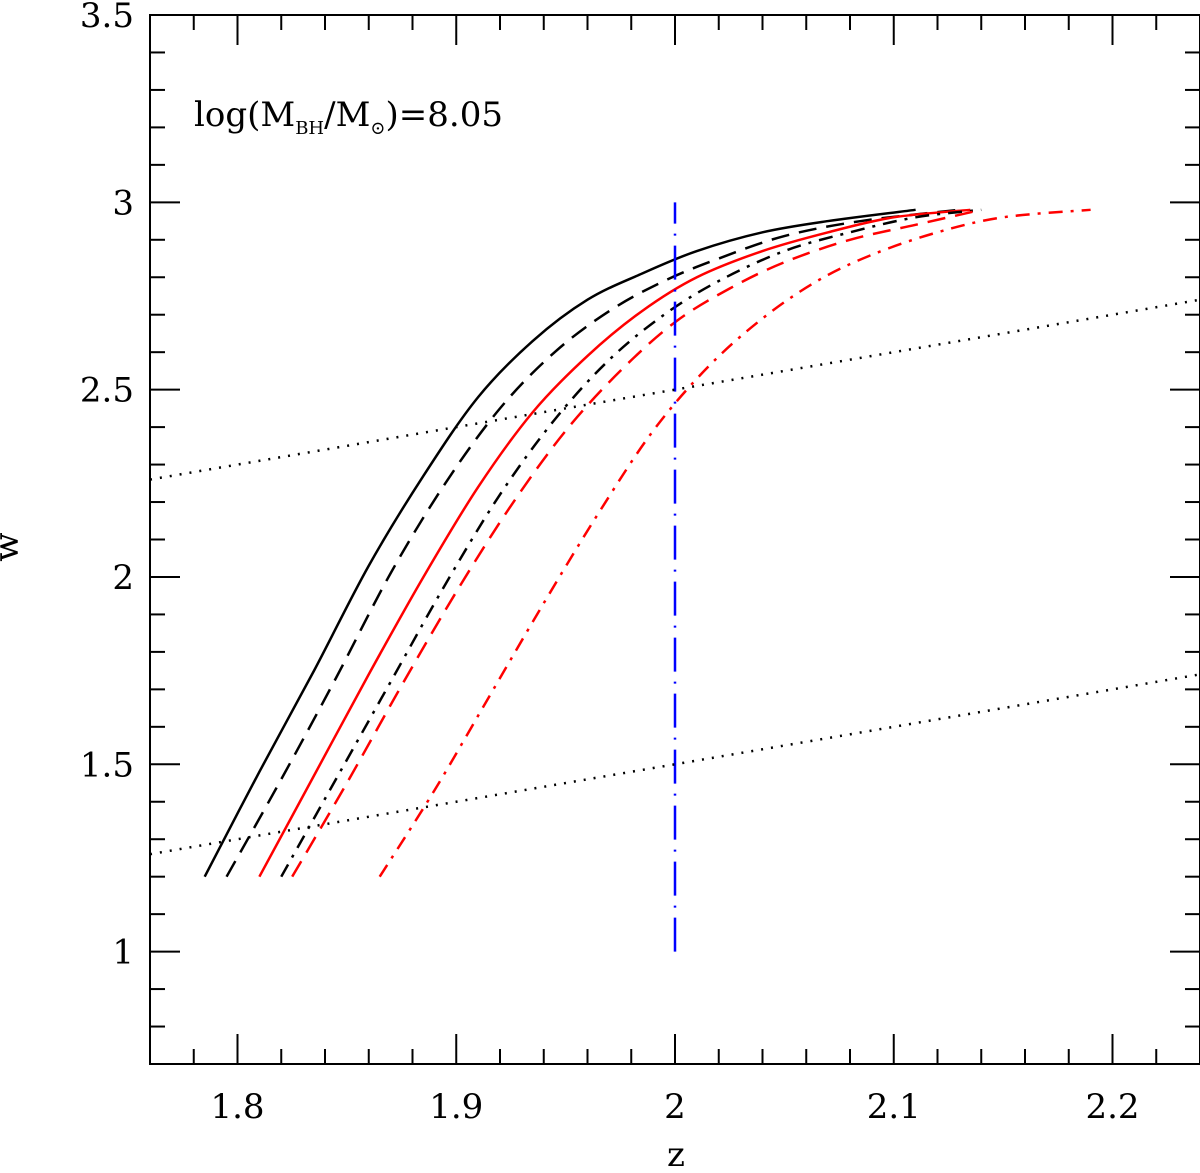 The width and height of the screenshot is (1200, 1173). Describe the element at coordinates (107, 18) in the screenshot. I see `y-tick-label: 3.5` at that location.